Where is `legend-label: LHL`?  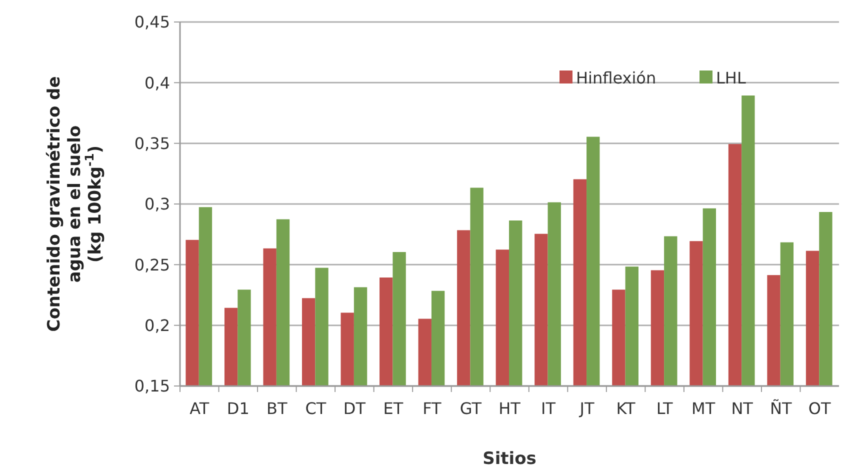
legend-label: LHL is located at coordinates (731, 78).